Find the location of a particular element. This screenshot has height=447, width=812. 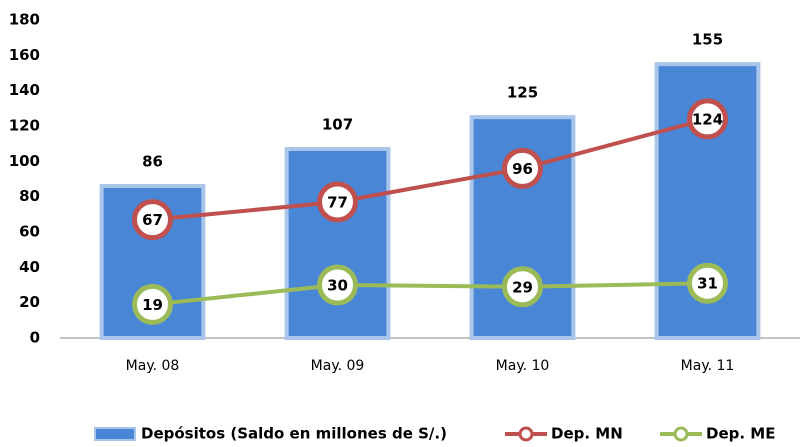

y-tick-label: 60 is located at coordinates (29, 232).